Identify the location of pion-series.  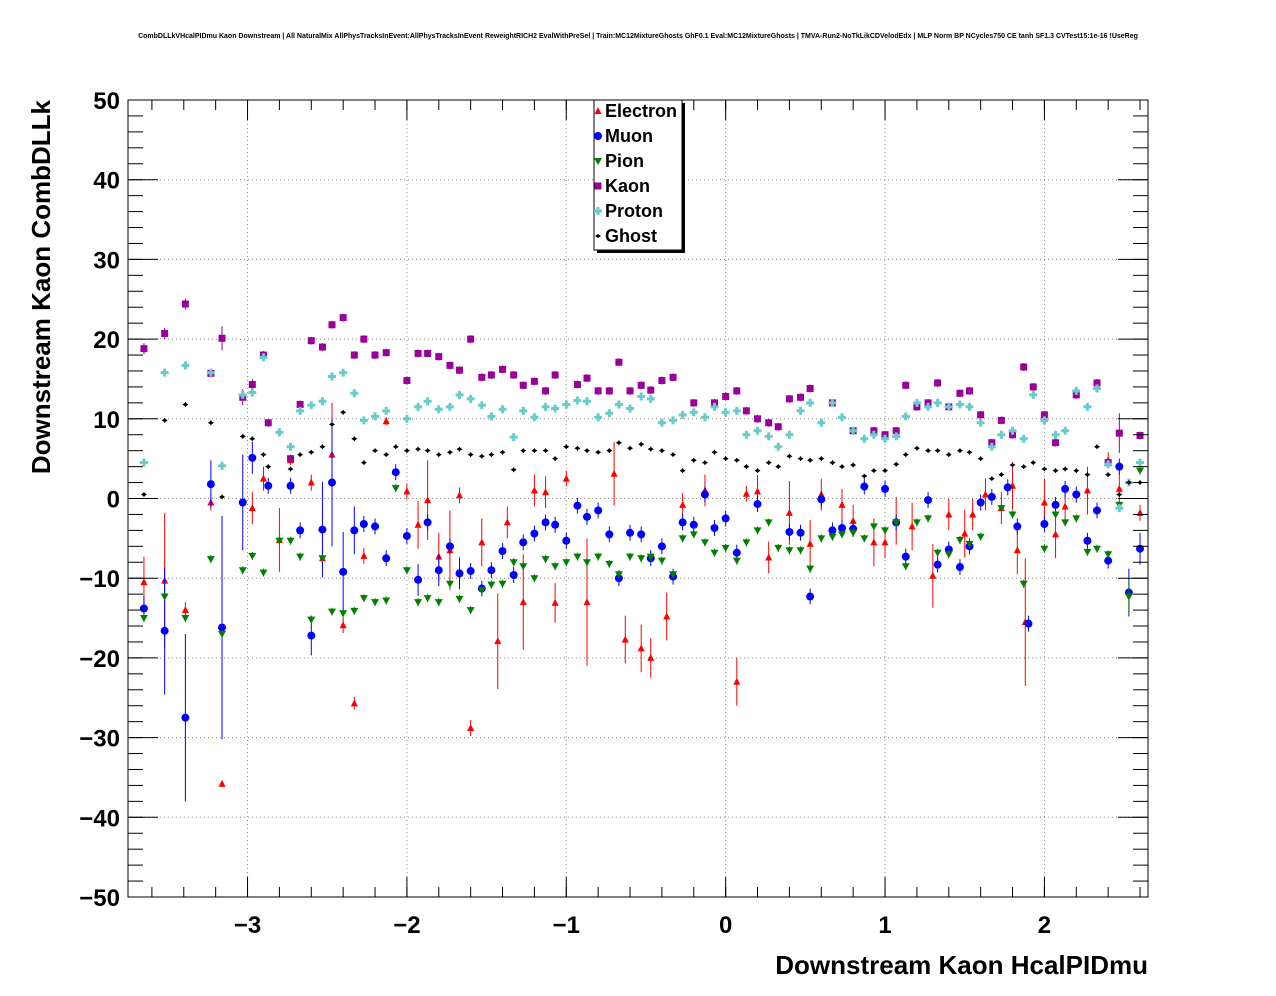
(642, 552).